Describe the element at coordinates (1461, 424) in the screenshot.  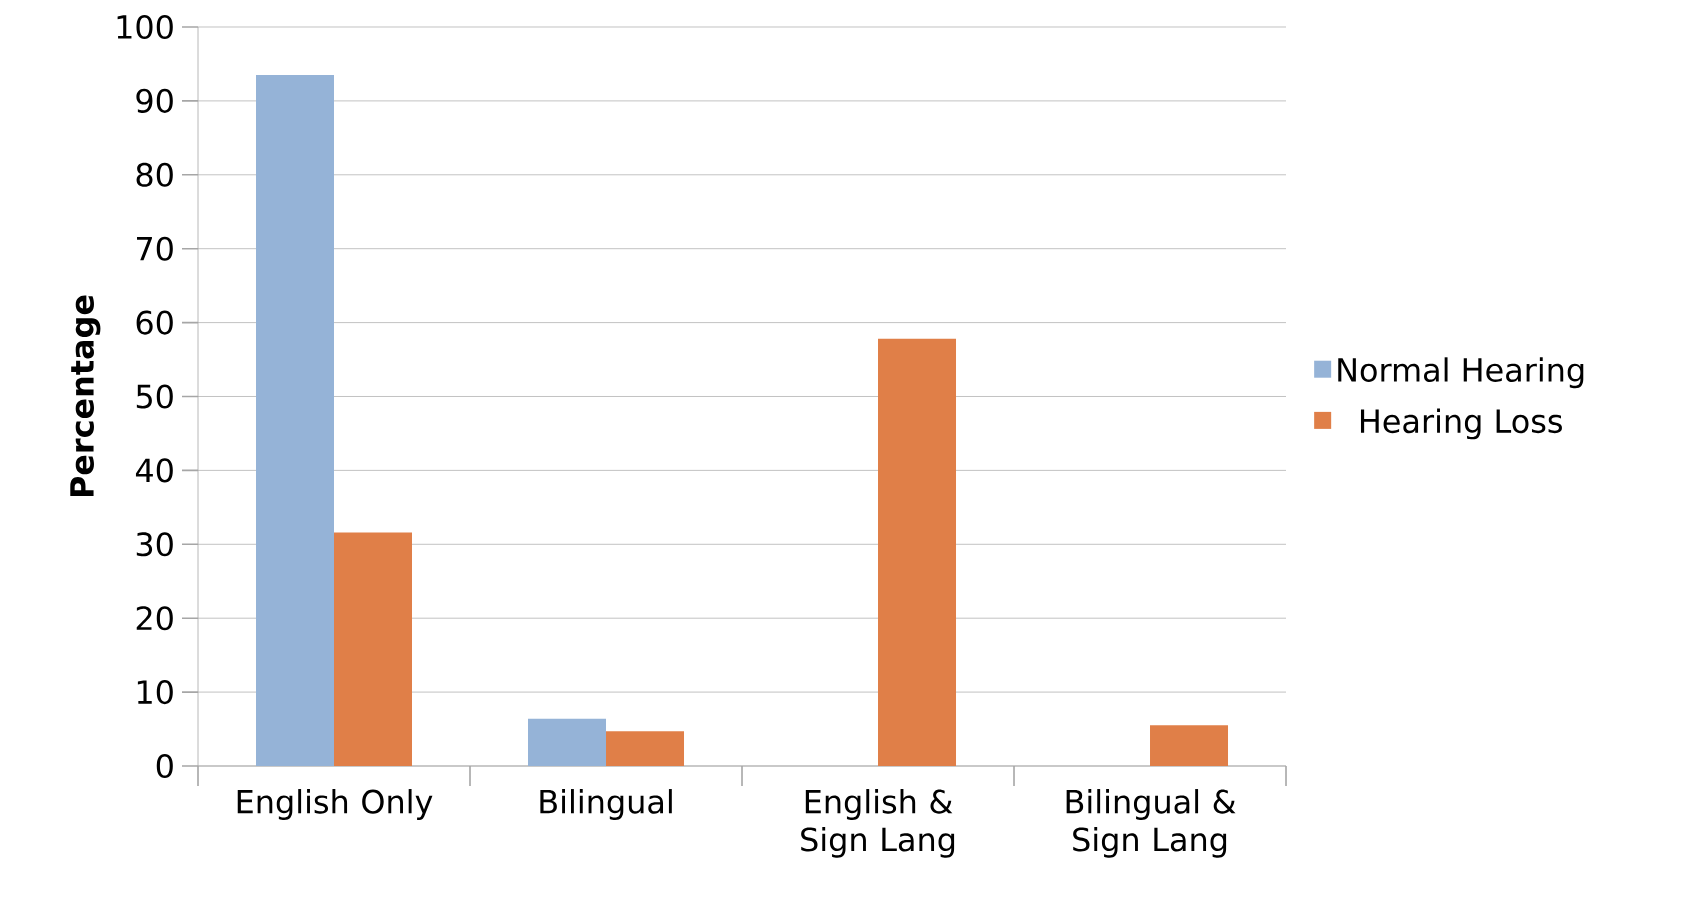
I see `legend-label: Hearing Loss` at that location.